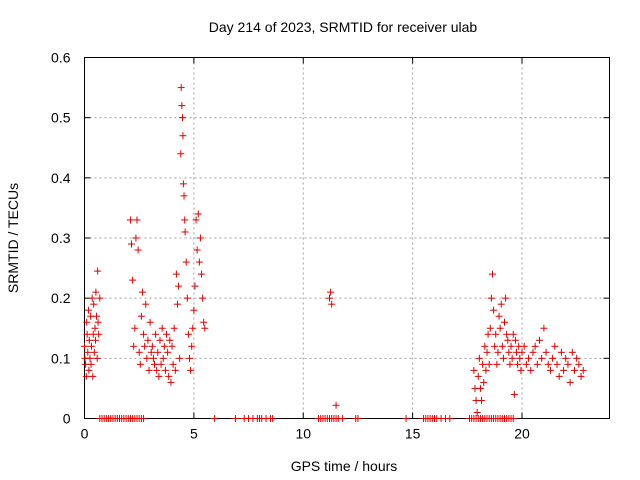 This screenshot has height=480, width=640. What do you see at coordinates (61, 358) in the screenshot?
I see `y-tick-label: 0.1` at bounding box center [61, 358].